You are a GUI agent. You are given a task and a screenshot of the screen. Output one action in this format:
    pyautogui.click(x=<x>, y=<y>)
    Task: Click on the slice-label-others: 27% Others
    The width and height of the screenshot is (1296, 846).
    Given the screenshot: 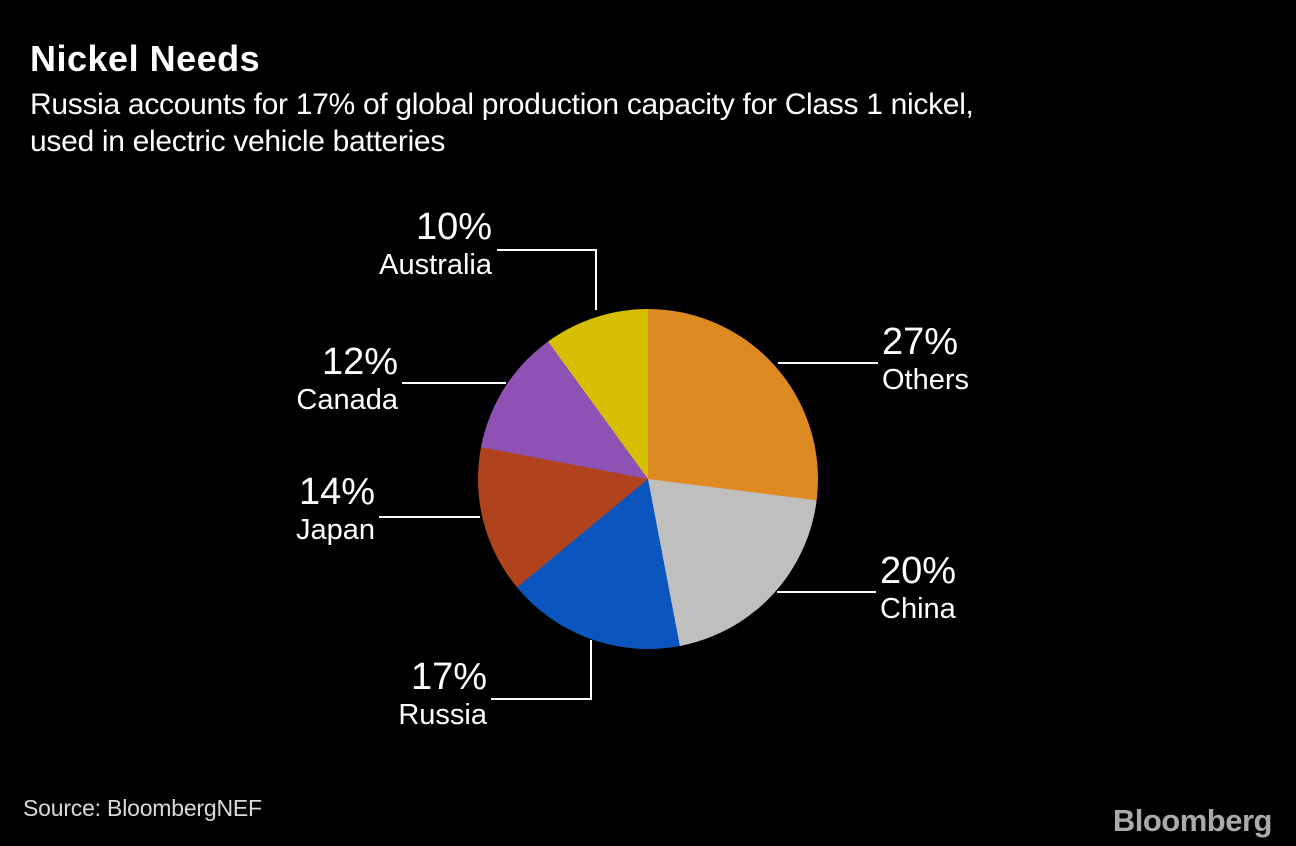 What is the action you would take?
    pyautogui.click(x=925, y=358)
    